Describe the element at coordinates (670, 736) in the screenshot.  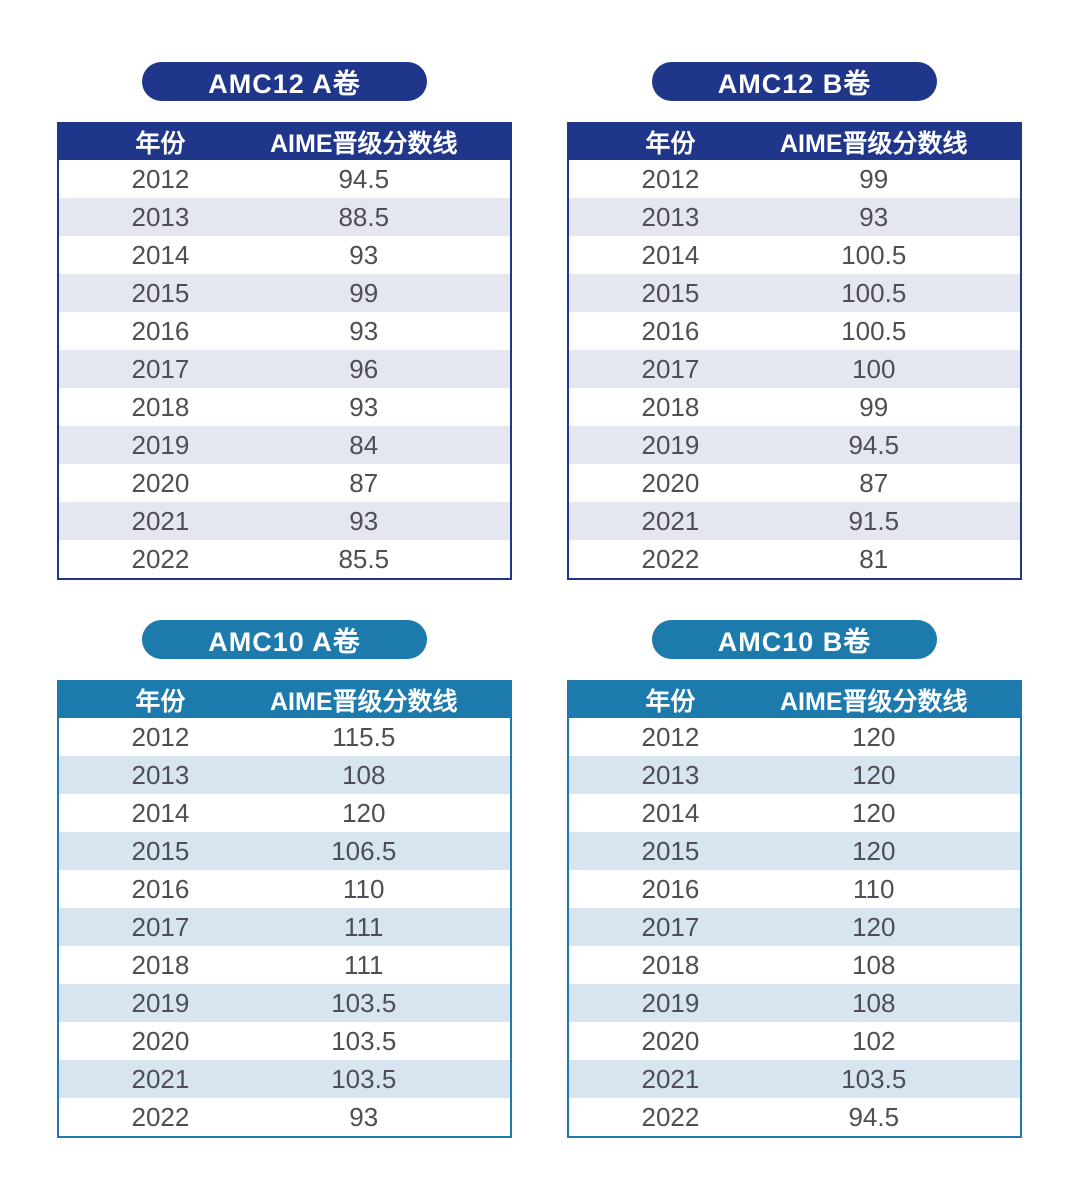
I see `year-cell: 2012` at that location.